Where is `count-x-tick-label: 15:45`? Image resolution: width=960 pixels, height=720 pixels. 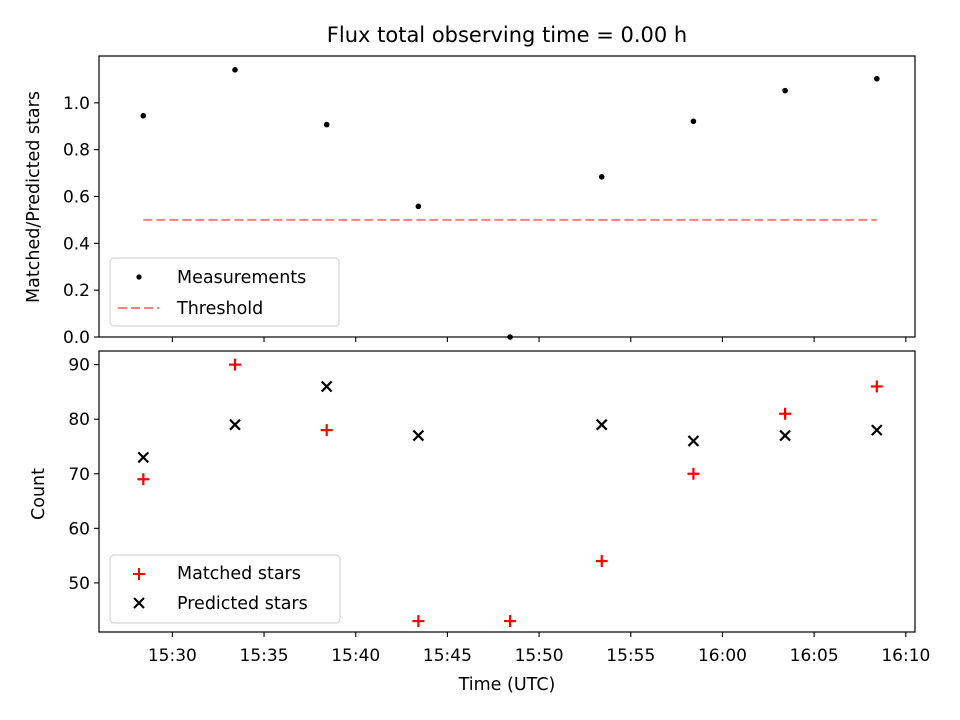
count-x-tick-label: 15:45 is located at coordinates (447, 656).